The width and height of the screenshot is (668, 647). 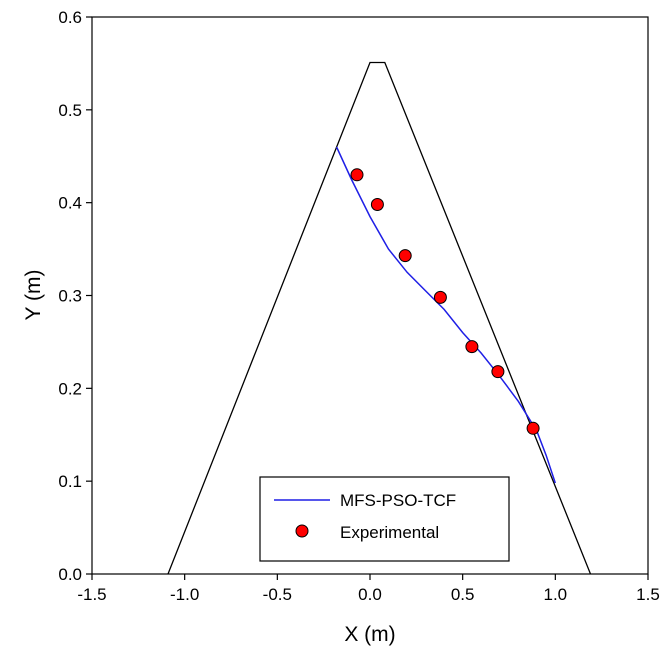 What do you see at coordinates (33, 295) in the screenshot?
I see `y-axis-title: Y (m)` at bounding box center [33, 295].